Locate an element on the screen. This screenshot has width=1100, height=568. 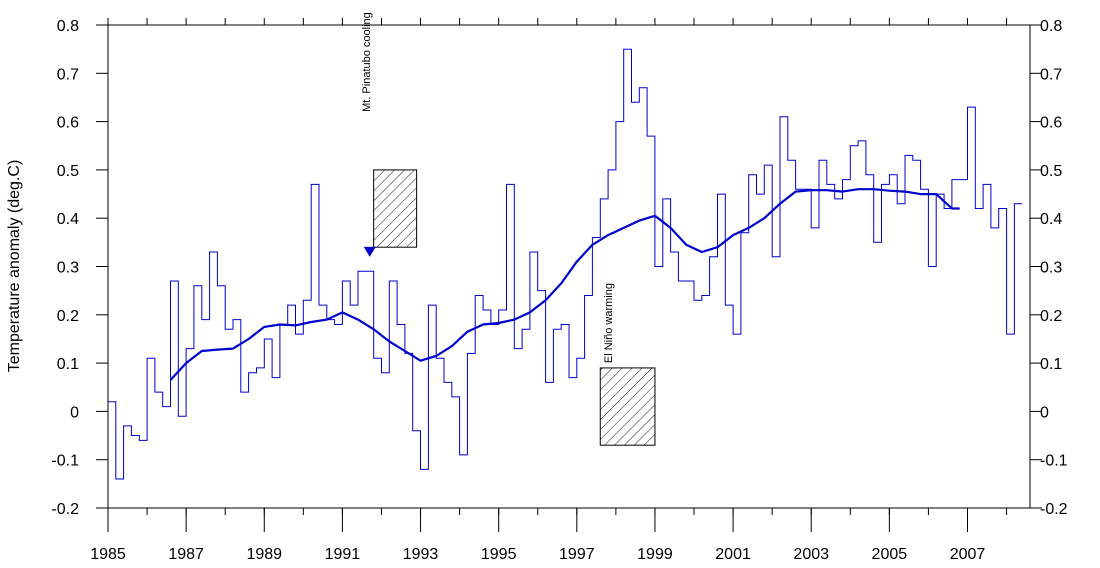
y-tick-label-left: 0.5 is located at coordinates (68, 171).